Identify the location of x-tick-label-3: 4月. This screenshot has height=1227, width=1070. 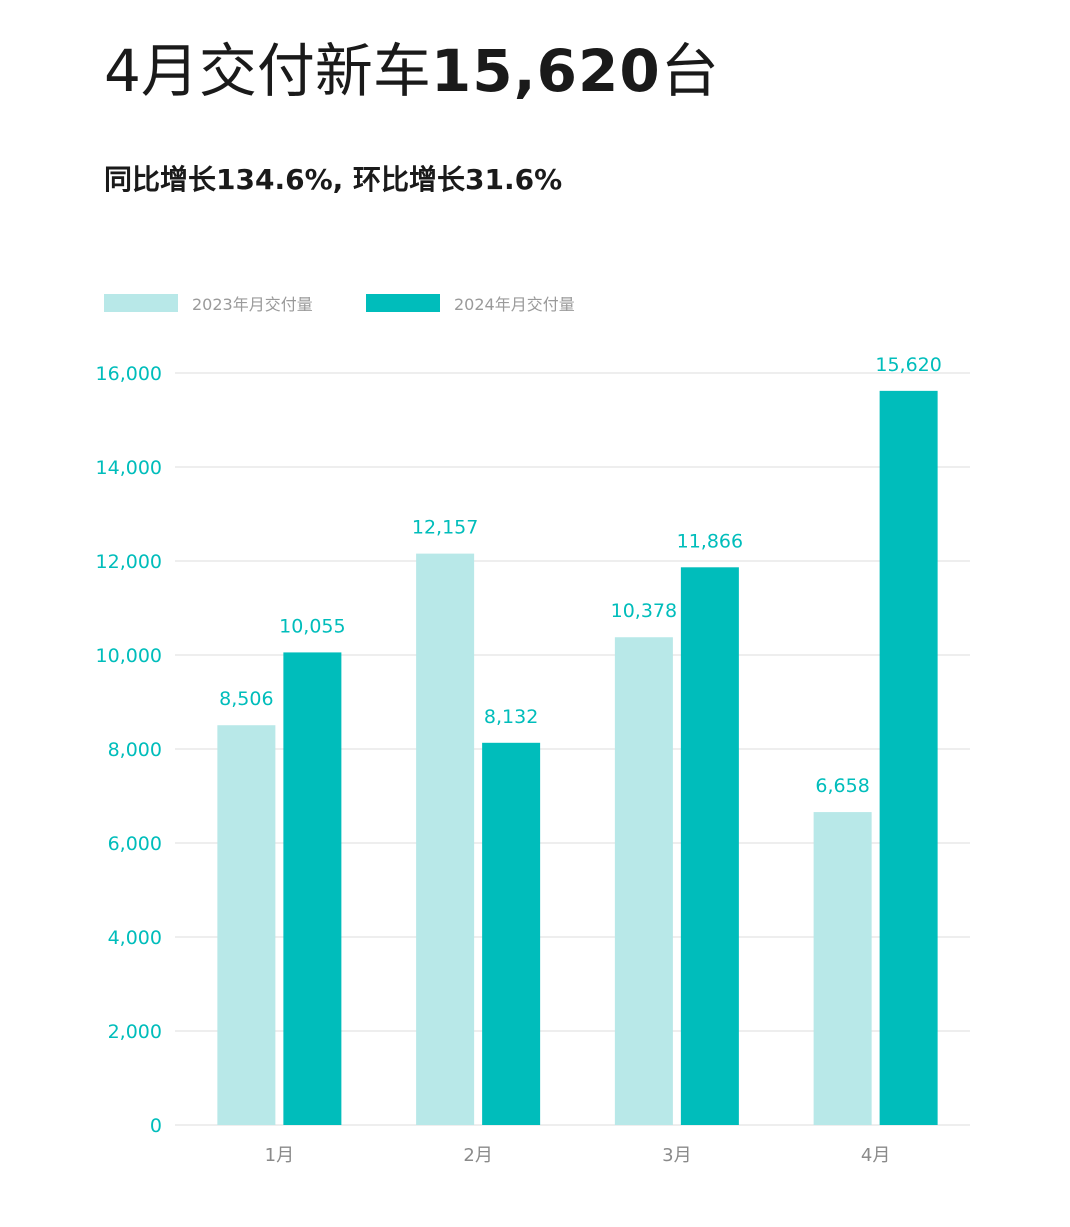
(875, 1155).